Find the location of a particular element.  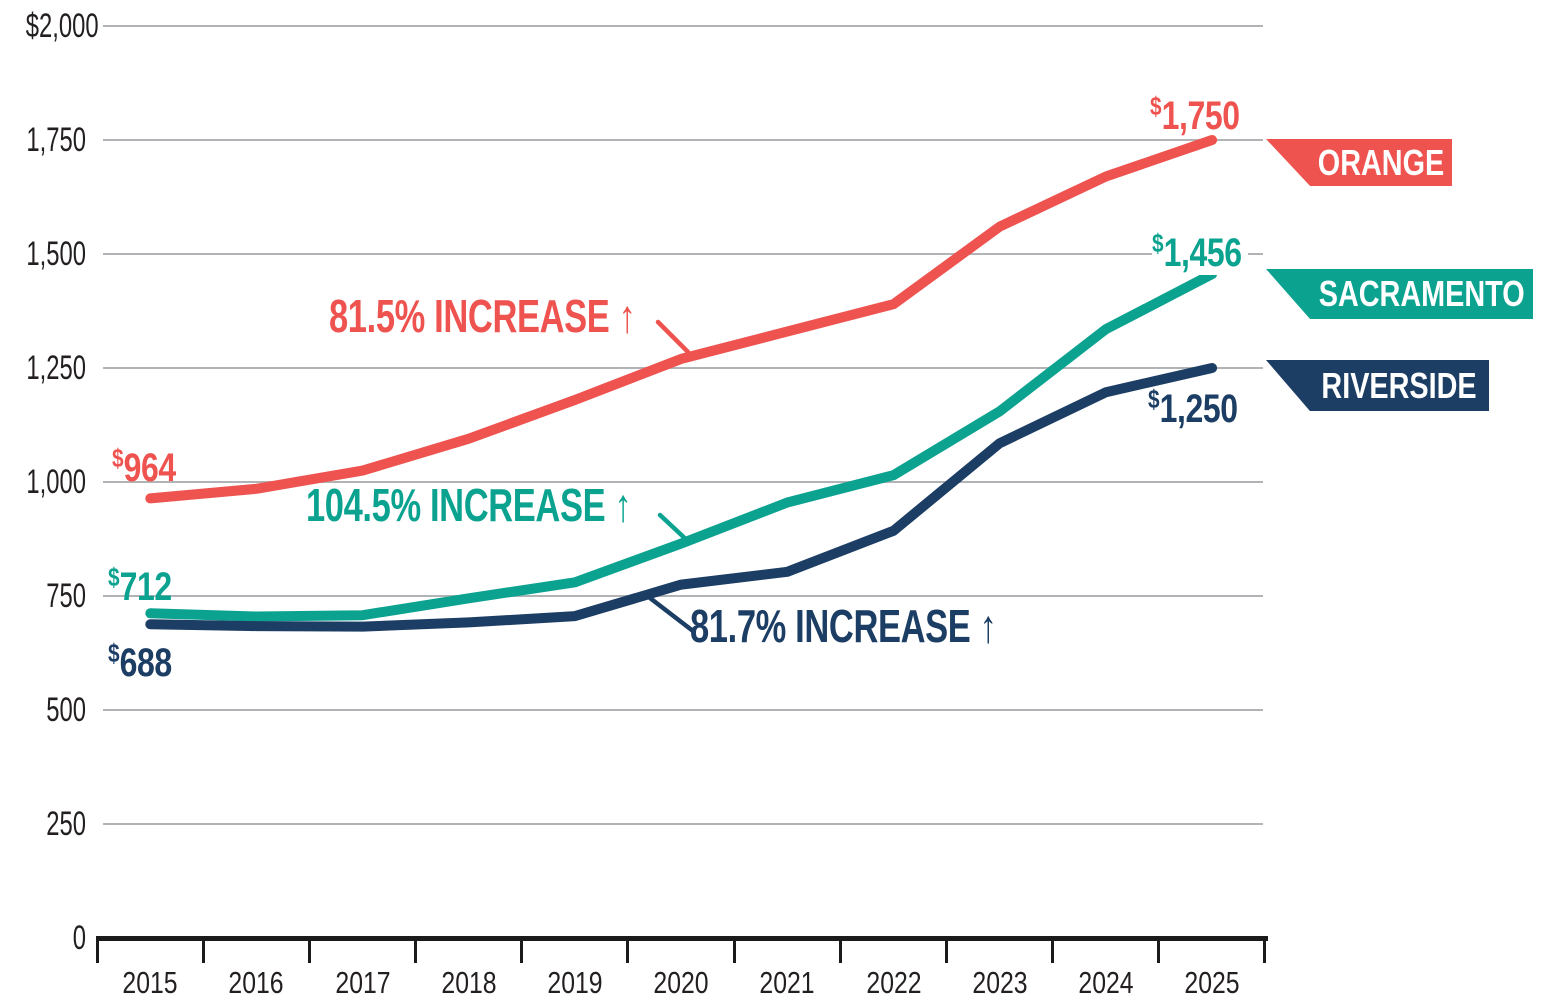

x-tick-label-2021: 2021 is located at coordinates (787, 982).